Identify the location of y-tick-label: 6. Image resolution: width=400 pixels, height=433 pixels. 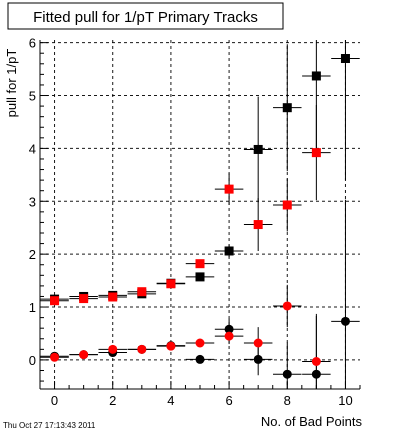
(32, 43).